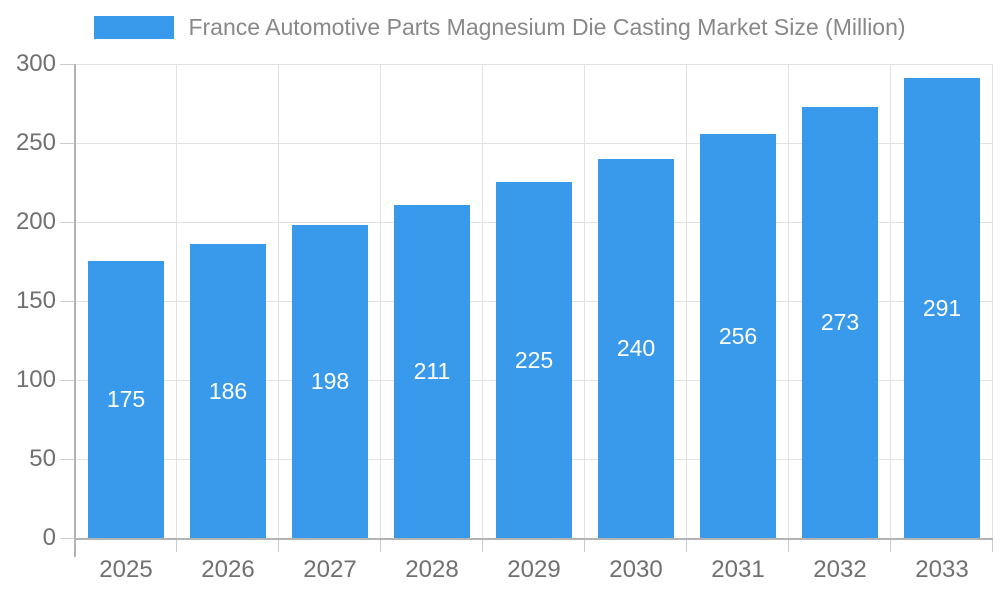 This screenshot has height=600, width=1000. I want to click on bar-value-label: 211, so click(432, 371).